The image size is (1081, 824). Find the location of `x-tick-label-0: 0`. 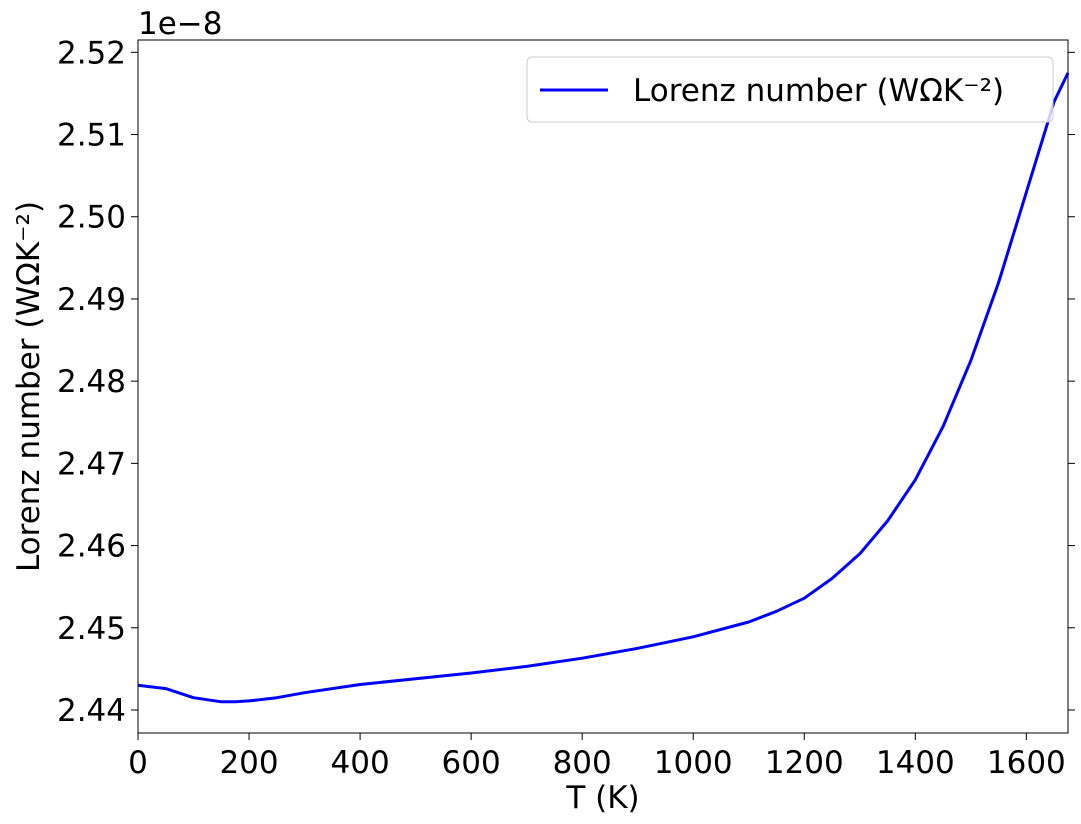

x-tick-label-0: 0 is located at coordinates (138, 763).